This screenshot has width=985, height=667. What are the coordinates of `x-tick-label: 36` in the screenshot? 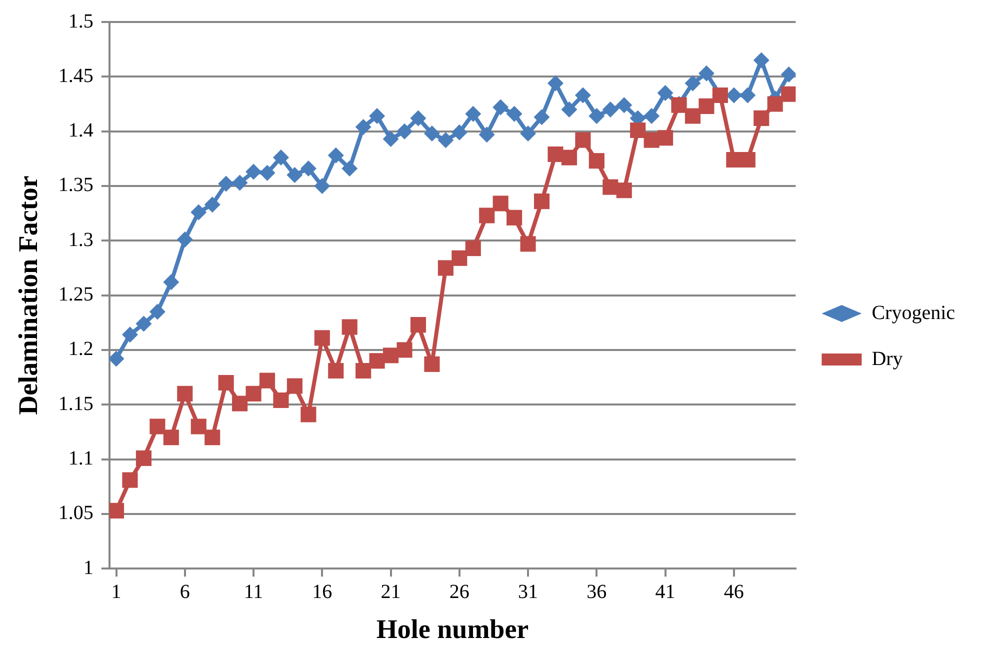 It's located at (596, 591).